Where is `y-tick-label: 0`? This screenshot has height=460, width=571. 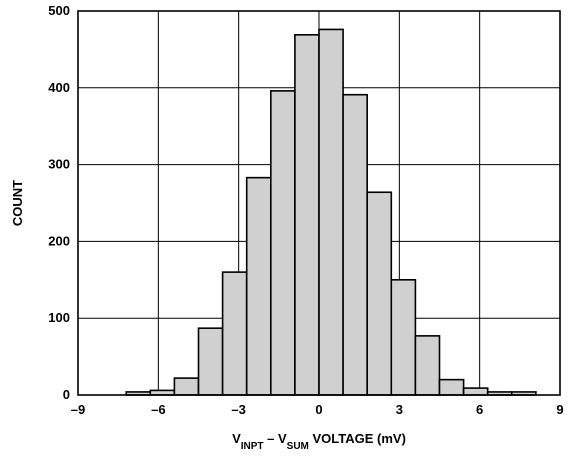
y-tick-label: 0 is located at coordinates (66, 394).